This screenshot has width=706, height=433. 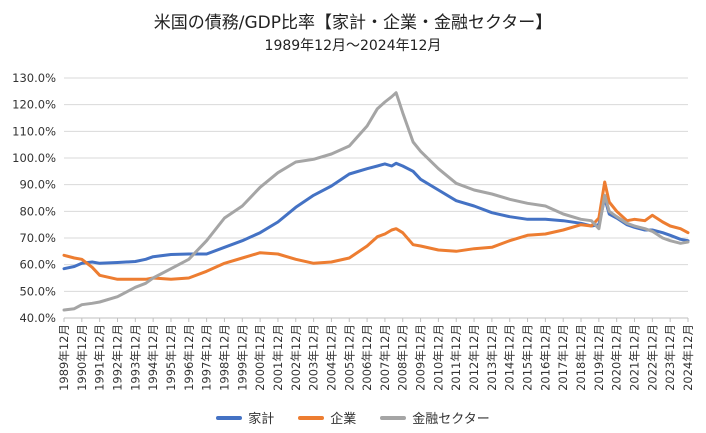 I want to click on x-tick-label: 1998年12月, so click(x=224, y=357).